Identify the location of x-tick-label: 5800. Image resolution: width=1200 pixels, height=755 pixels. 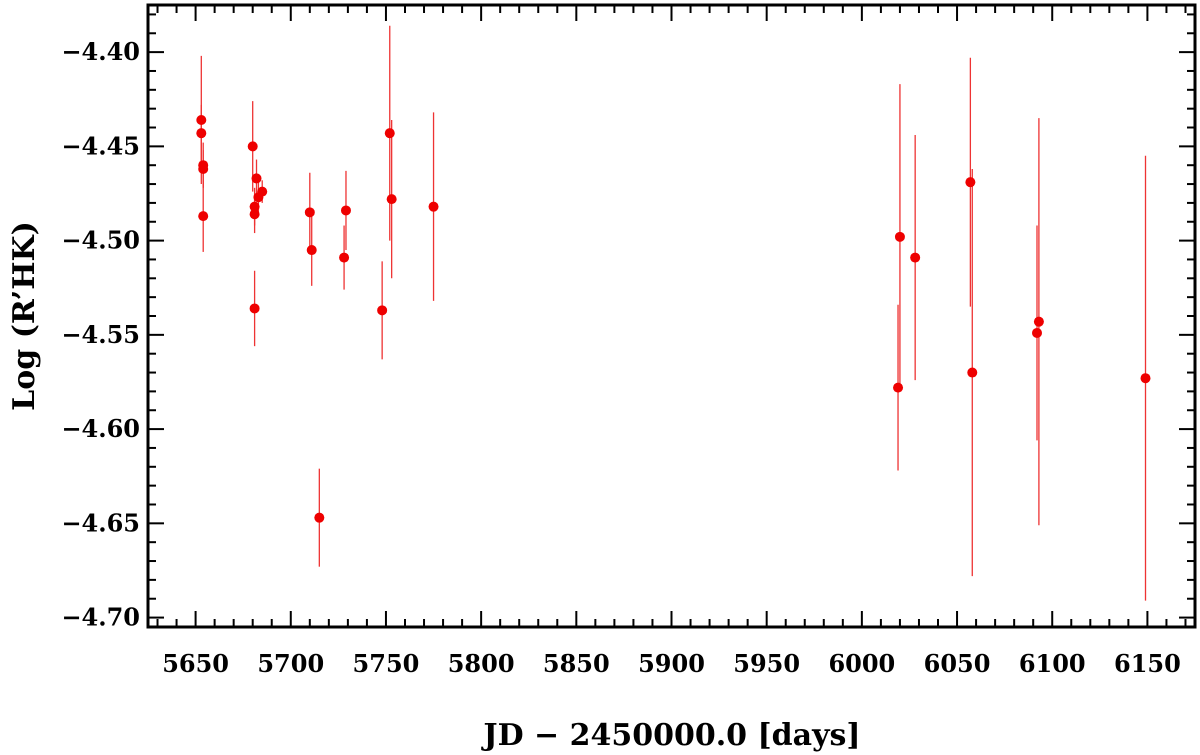
(481, 663).